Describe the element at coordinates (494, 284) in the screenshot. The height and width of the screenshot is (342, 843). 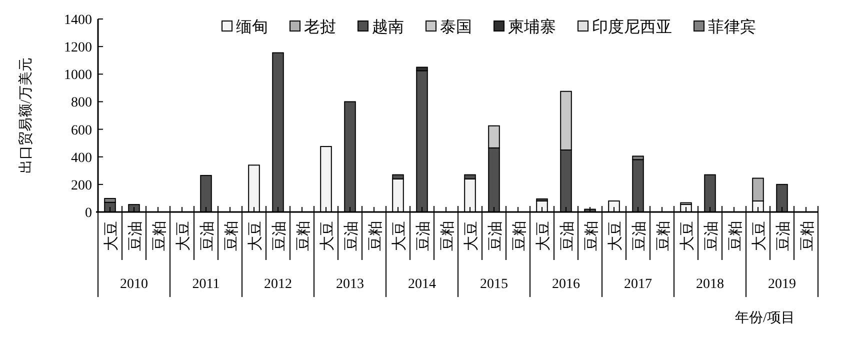
I see `text: 2015` at that location.